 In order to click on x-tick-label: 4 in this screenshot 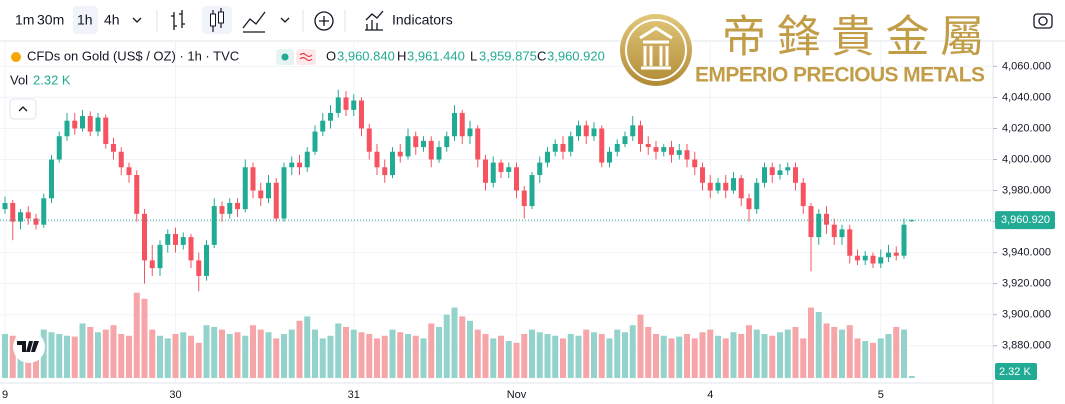, I will do `click(710, 395)`.